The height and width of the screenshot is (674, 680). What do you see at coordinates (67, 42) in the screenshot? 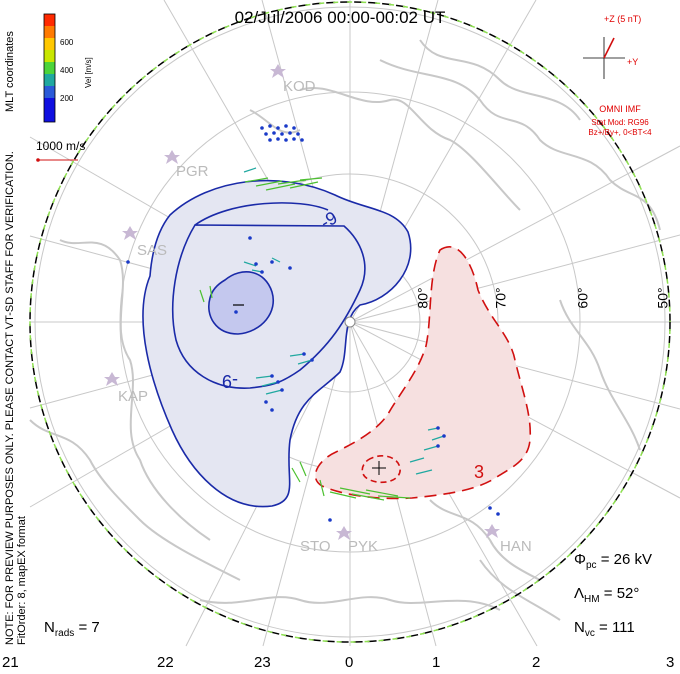
I see `colorbar-tick-600: 600` at bounding box center [67, 42].